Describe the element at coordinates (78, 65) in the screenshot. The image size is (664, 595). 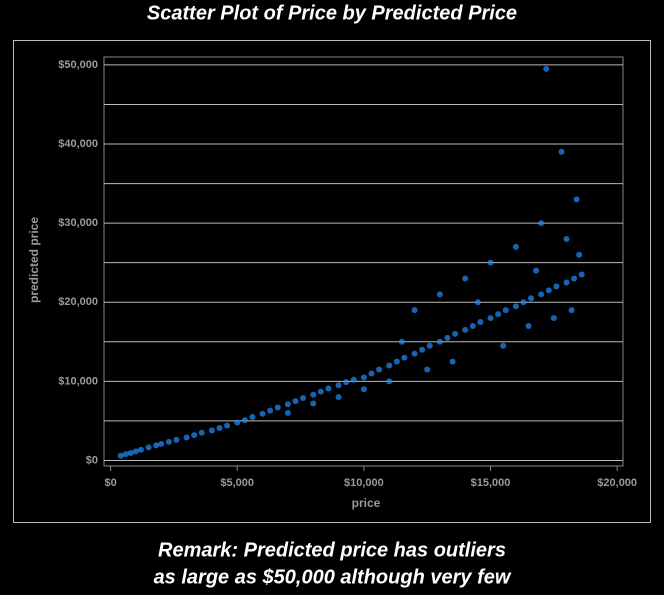
I see `y-tick-label: $50,000` at that location.